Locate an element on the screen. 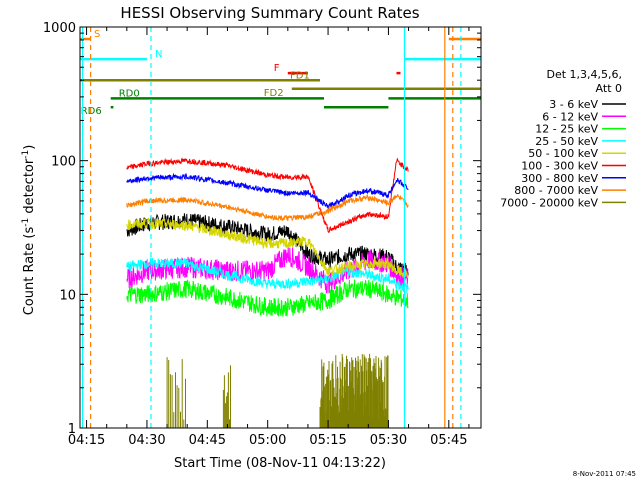 The image size is (640, 480). flag-label: RD6 is located at coordinates (91, 111).